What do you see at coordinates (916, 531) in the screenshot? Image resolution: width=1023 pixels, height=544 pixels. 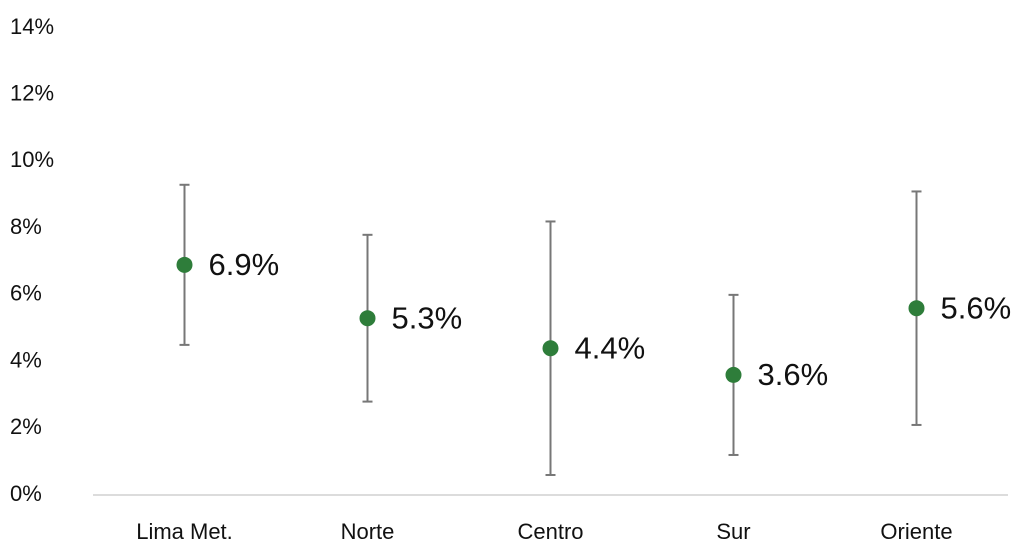 I see `x-tick-label: Oriente` at bounding box center [916, 531].